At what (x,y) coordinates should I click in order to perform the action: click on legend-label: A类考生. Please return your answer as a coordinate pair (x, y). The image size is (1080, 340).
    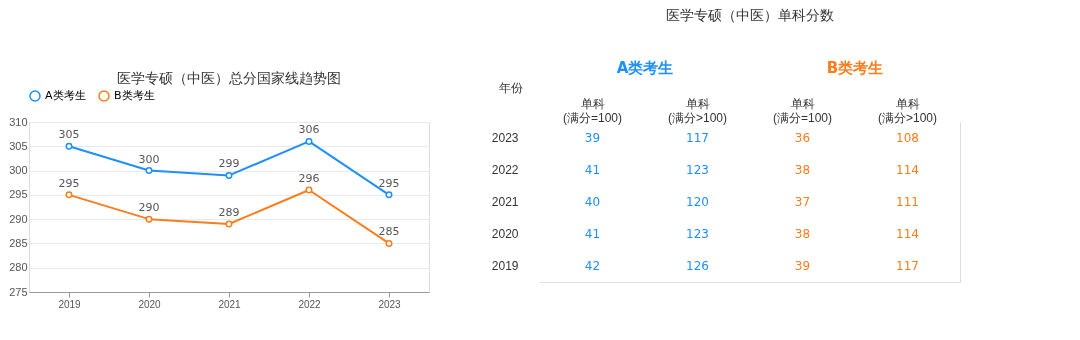
    Looking at the image, I should click on (65, 95).